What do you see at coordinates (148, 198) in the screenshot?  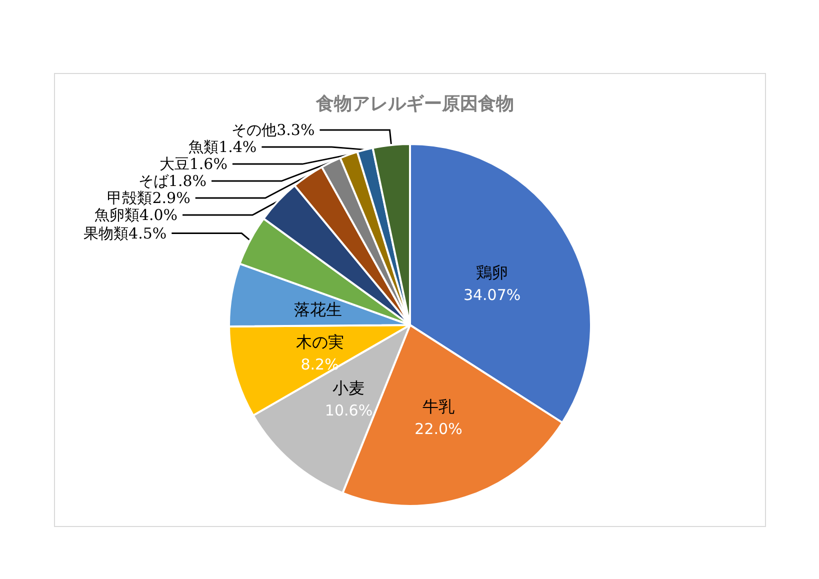 I see `slice-label: 甲殻類2.9%` at bounding box center [148, 198].